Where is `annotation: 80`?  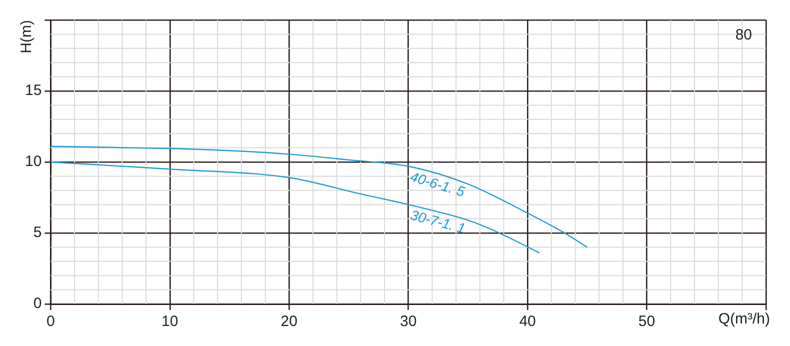
annotation: 80 is located at coordinates (743, 35).